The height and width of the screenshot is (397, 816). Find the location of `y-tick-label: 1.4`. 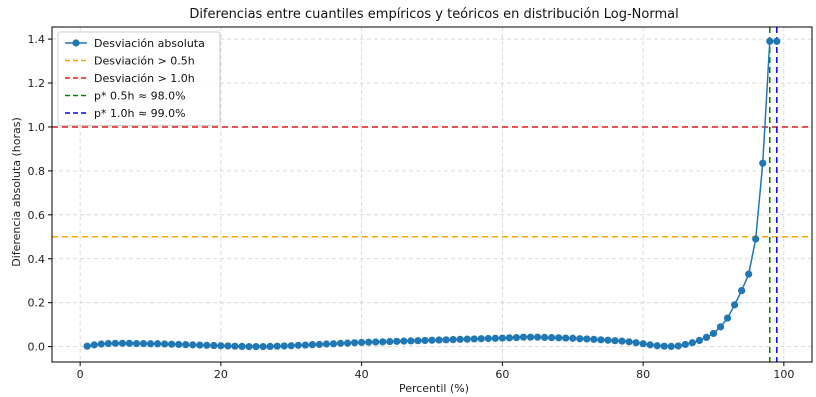

y-tick-label: 1.4 is located at coordinates (37, 39).